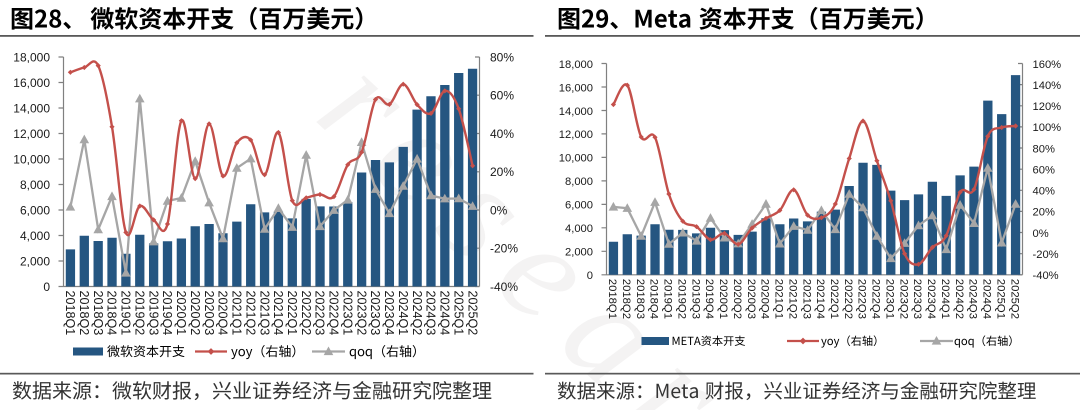 Image resolution: width=1080 pixels, height=410 pixels. I want to click on svg-text: 100%, so click(1047, 128).